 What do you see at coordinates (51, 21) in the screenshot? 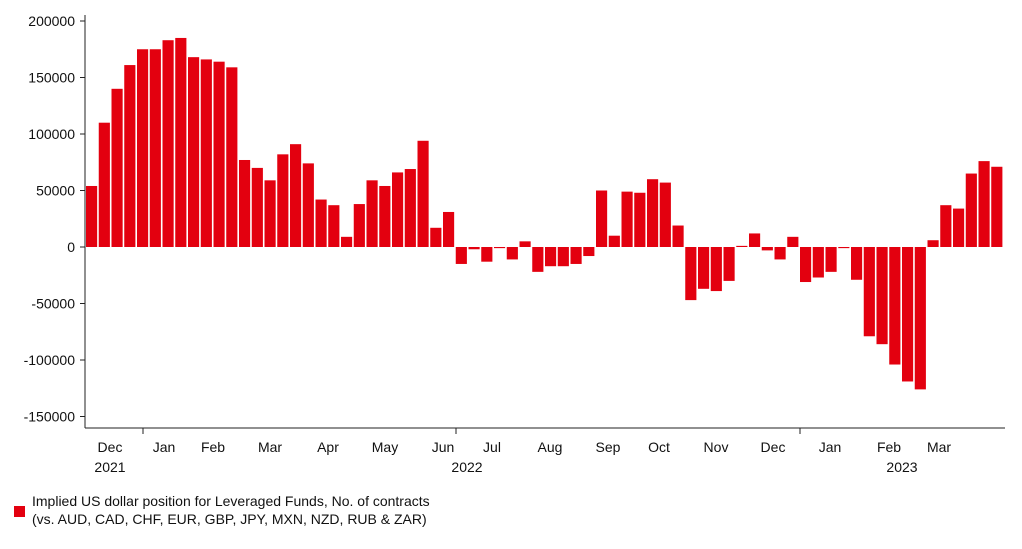
I see `y-tick-label: 200000` at bounding box center [51, 21].